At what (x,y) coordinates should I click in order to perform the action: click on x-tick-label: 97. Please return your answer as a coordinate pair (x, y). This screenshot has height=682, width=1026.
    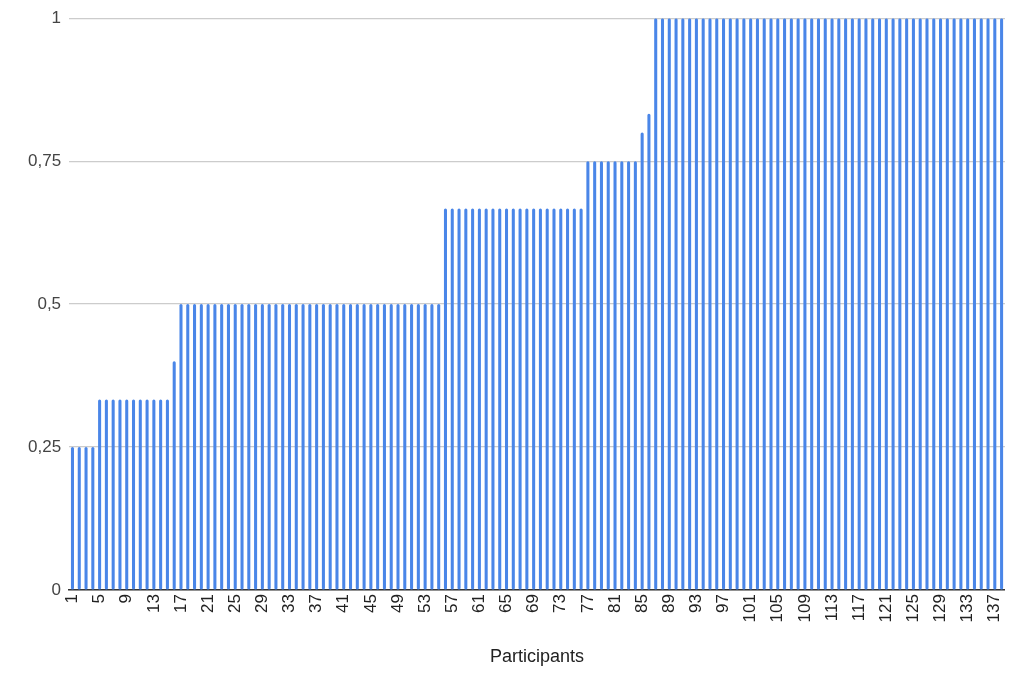
    Looking at the image, I should click on (723, 603).